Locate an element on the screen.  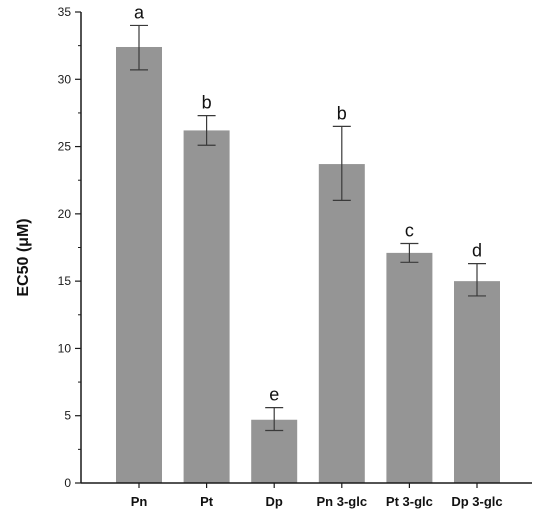
y-tick-label-0: 0 is located at coordinates (67, 483).